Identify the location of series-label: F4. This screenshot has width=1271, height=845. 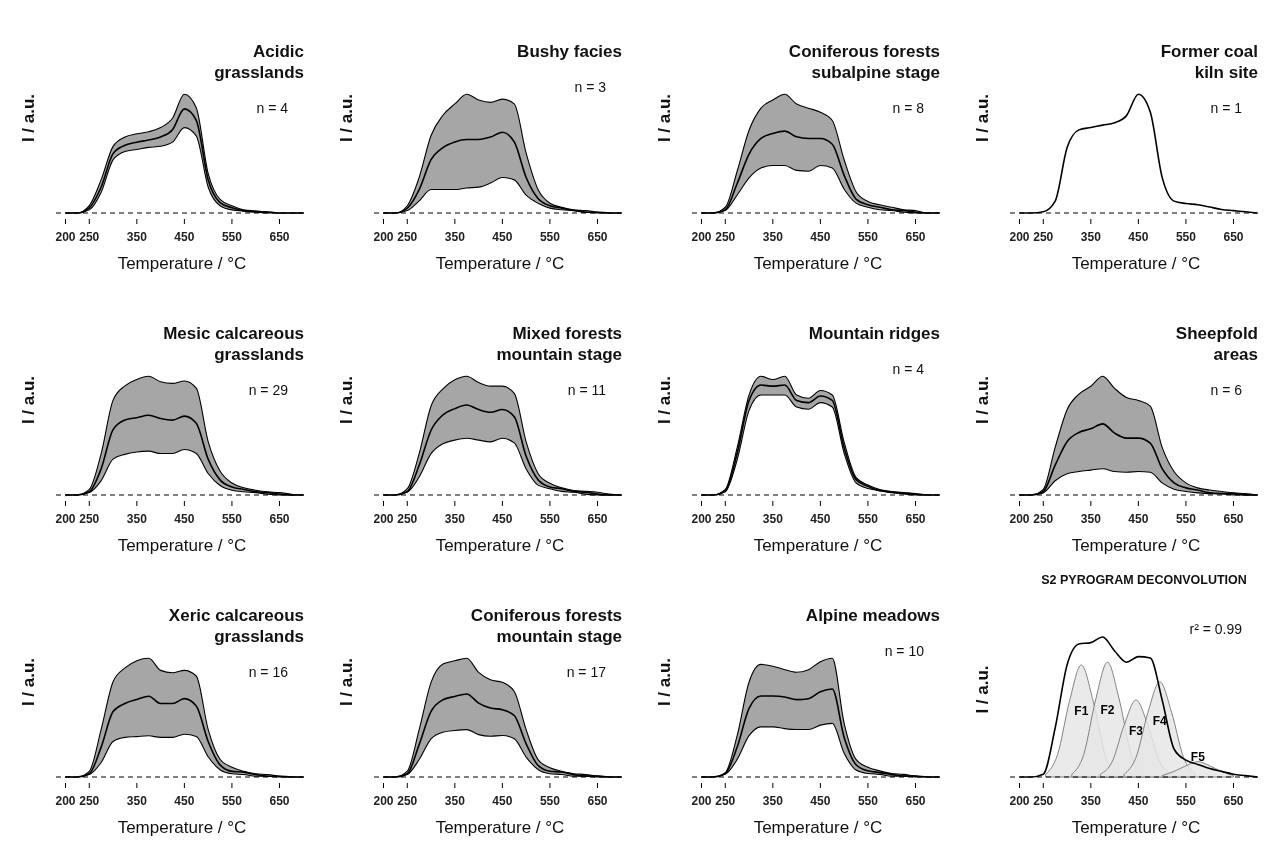
(1160, 720).